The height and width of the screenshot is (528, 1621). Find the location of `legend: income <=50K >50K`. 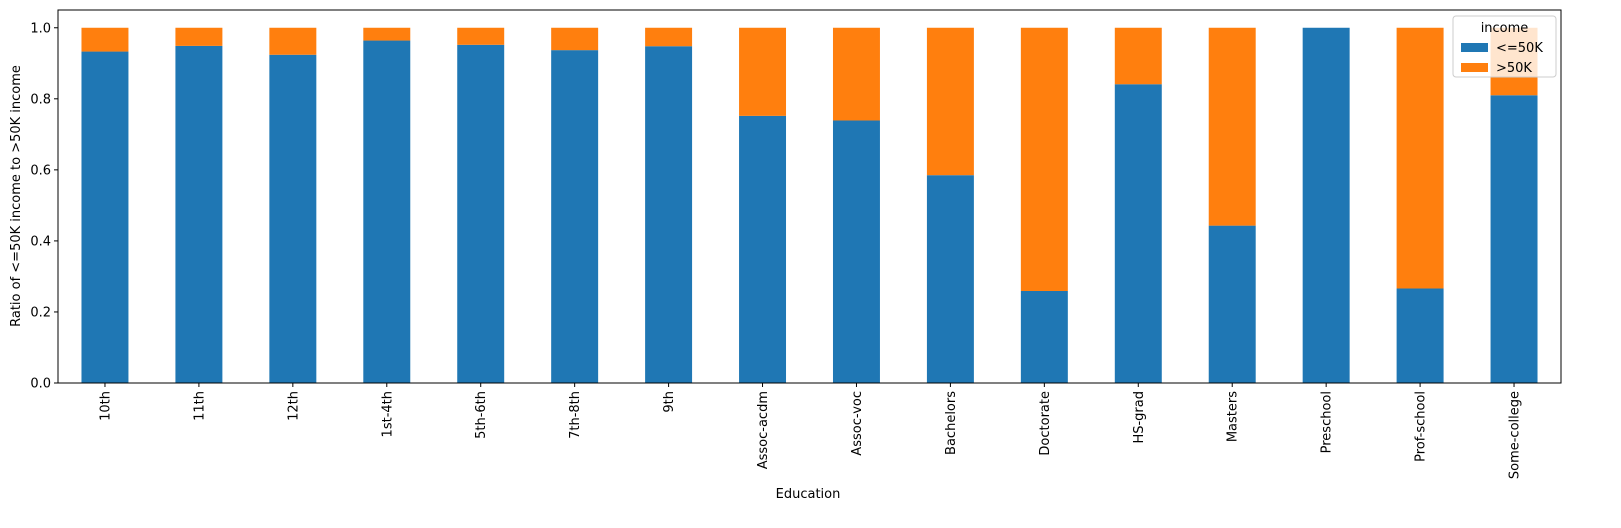

legend: income <=50K >50K is located at coordinates (1504, 46).